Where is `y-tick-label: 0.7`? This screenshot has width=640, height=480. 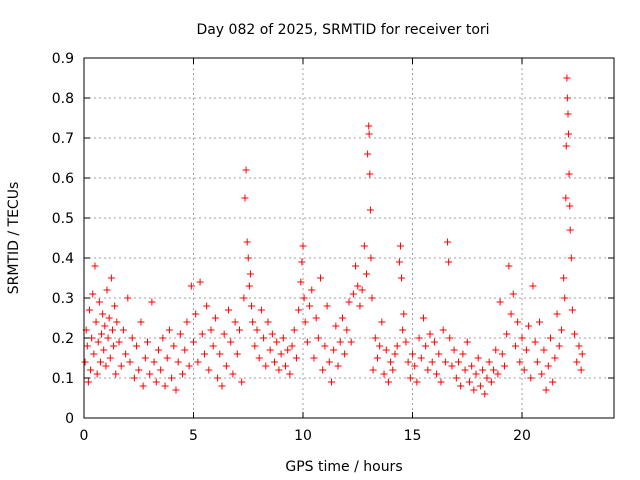
y-tick-label: 0.7 is located at coordinates (63, 139).